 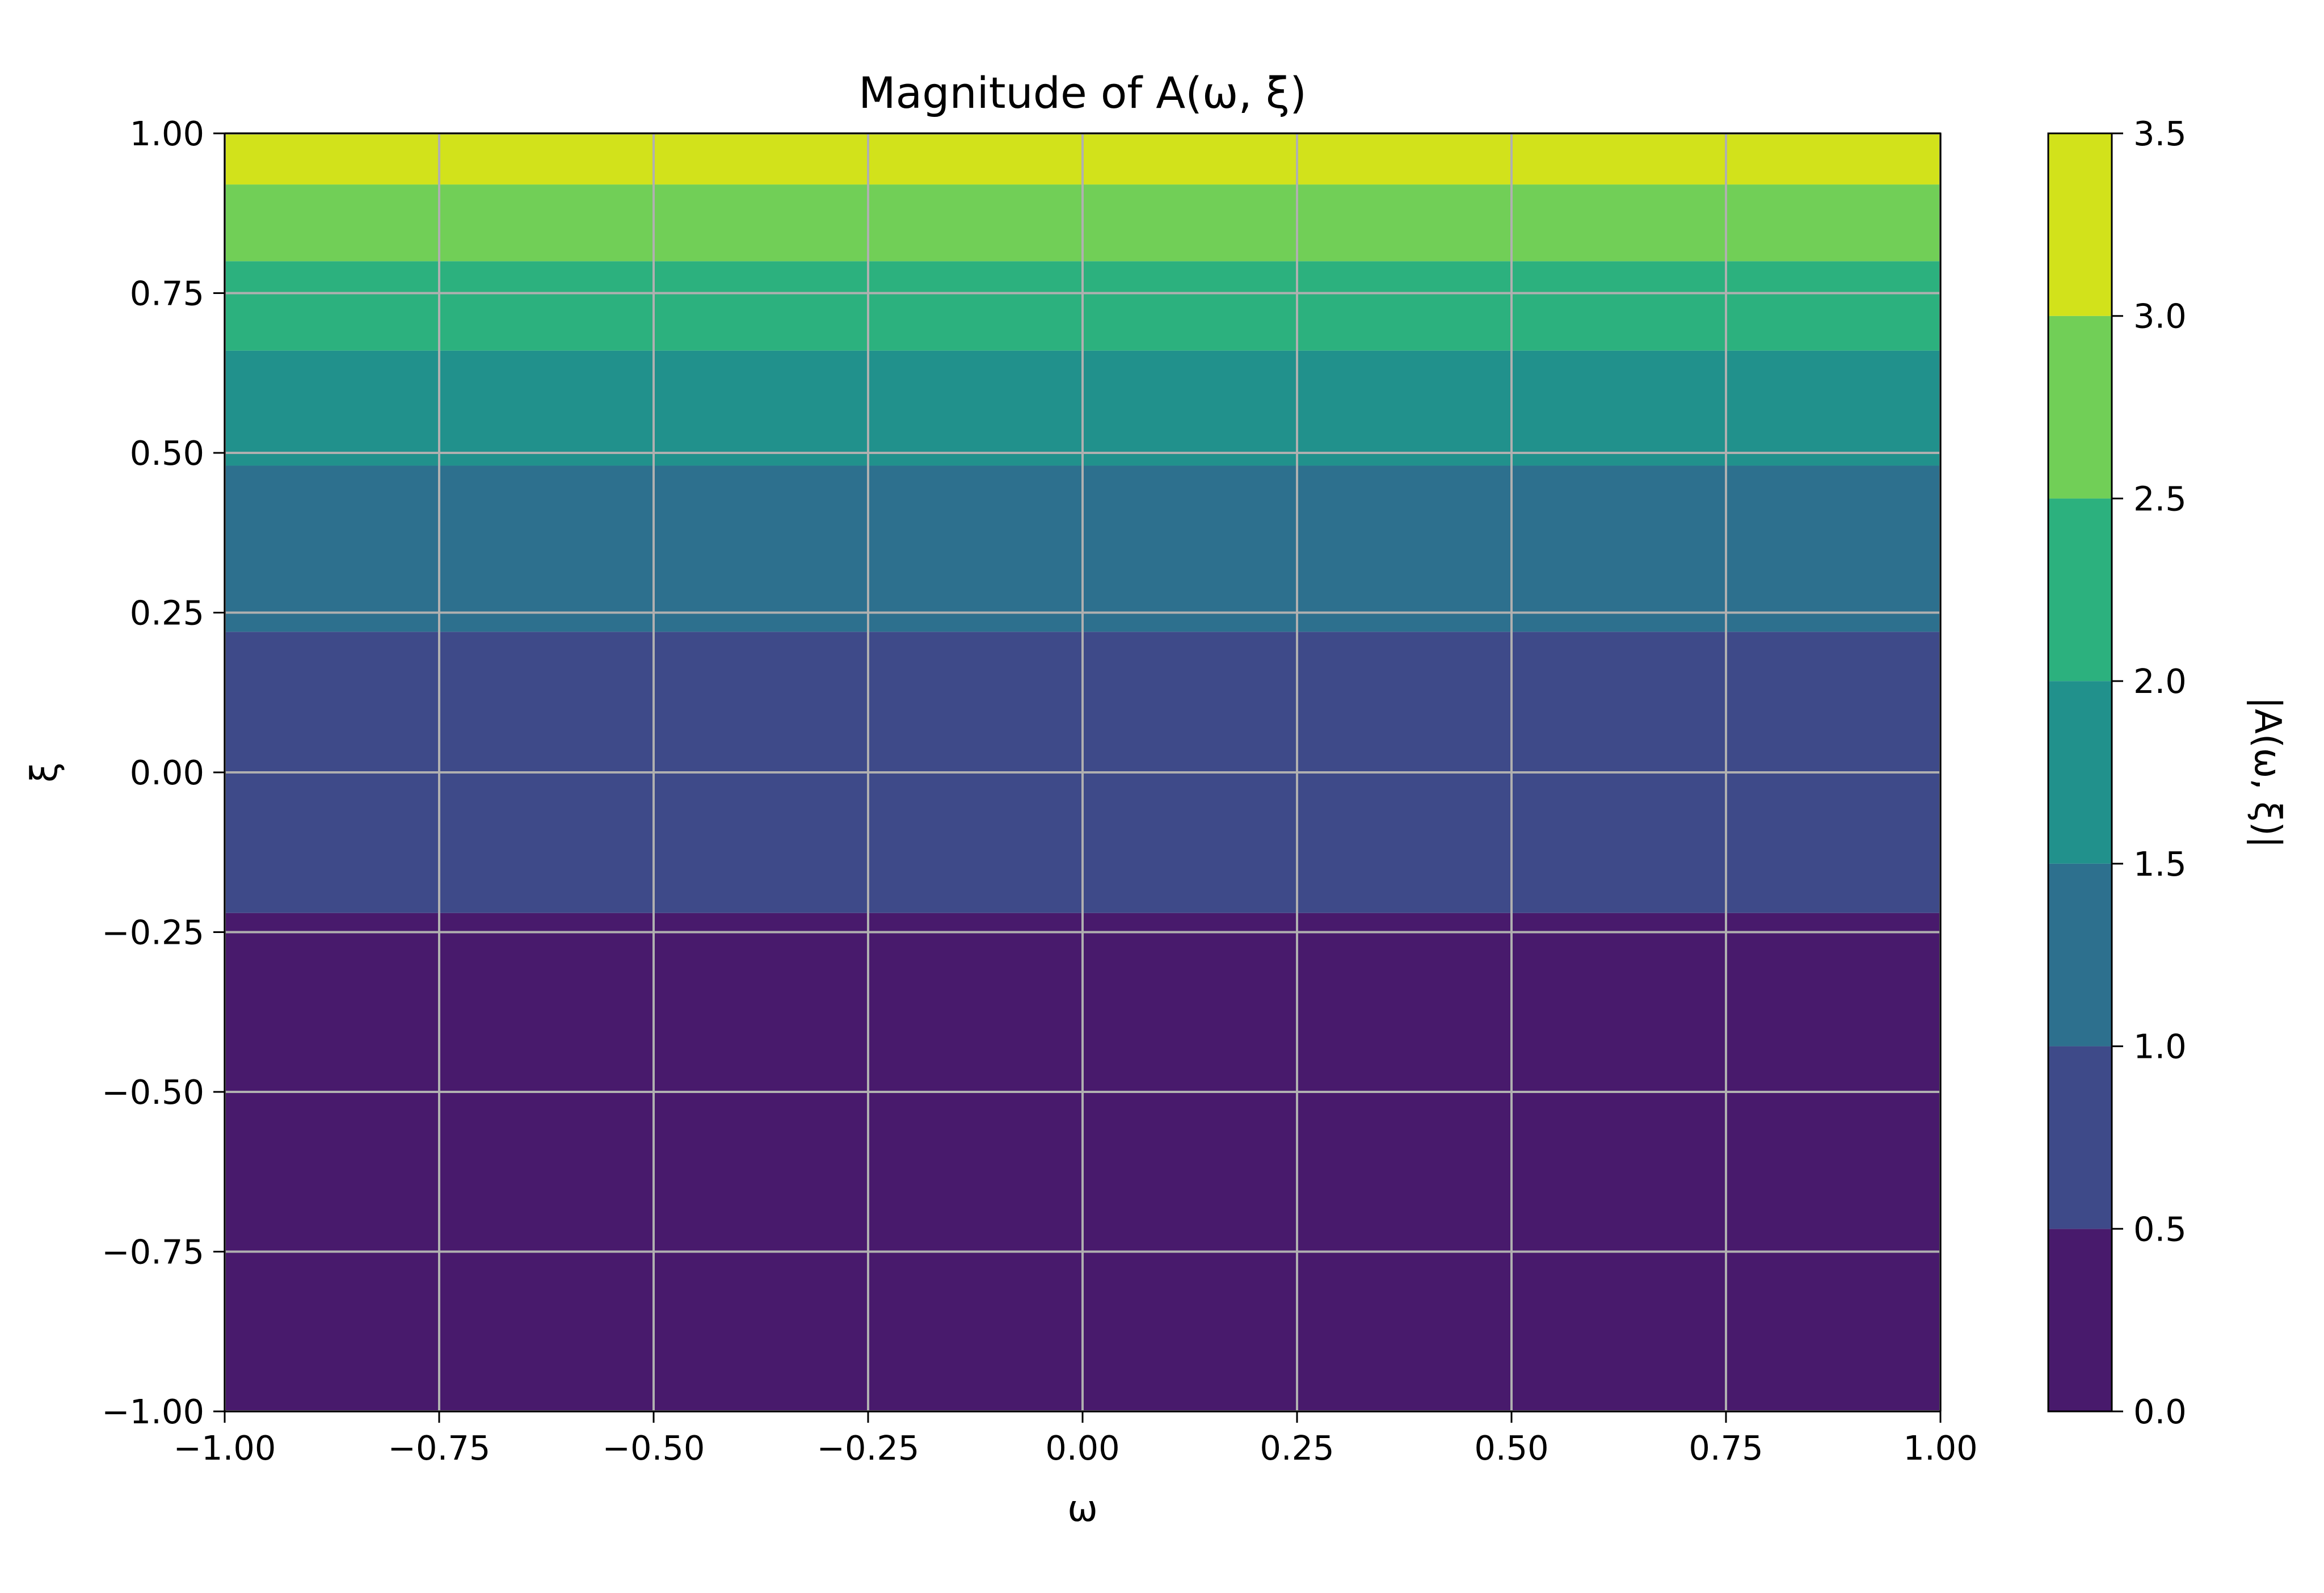 What do you see at coordinates (2160, 1046) in the screenshot?
I see `colorbar-tick-label: 1.0` at bounding box center [2160, 1046].